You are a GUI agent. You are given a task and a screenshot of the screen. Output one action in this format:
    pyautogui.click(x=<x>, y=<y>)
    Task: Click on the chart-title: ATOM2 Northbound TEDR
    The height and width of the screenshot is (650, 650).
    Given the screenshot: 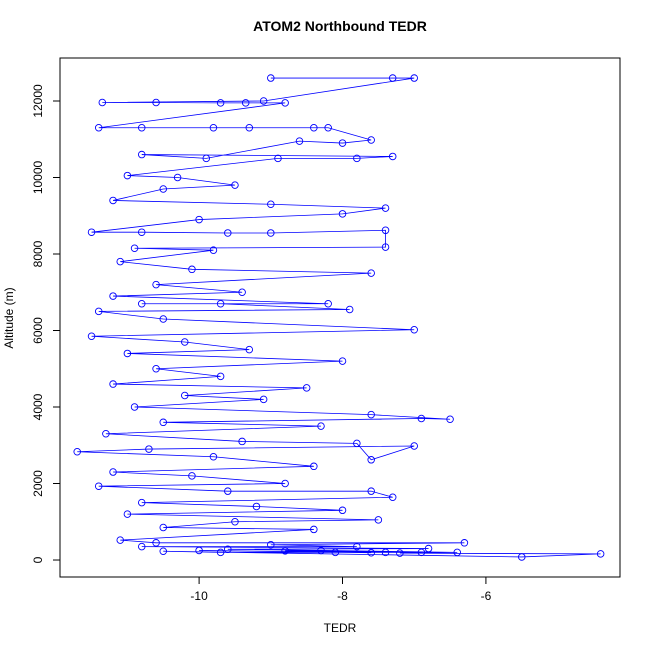 What is the action you would take?
    pyautogui.click(x=340, y=26)
    